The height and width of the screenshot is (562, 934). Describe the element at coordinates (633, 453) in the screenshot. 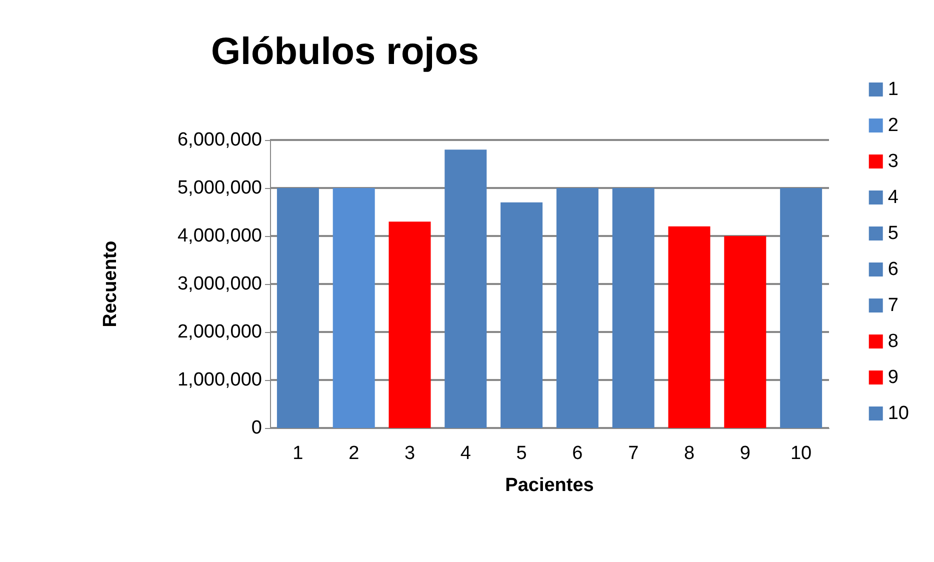

I see `x-tick-label: 7` at that location.